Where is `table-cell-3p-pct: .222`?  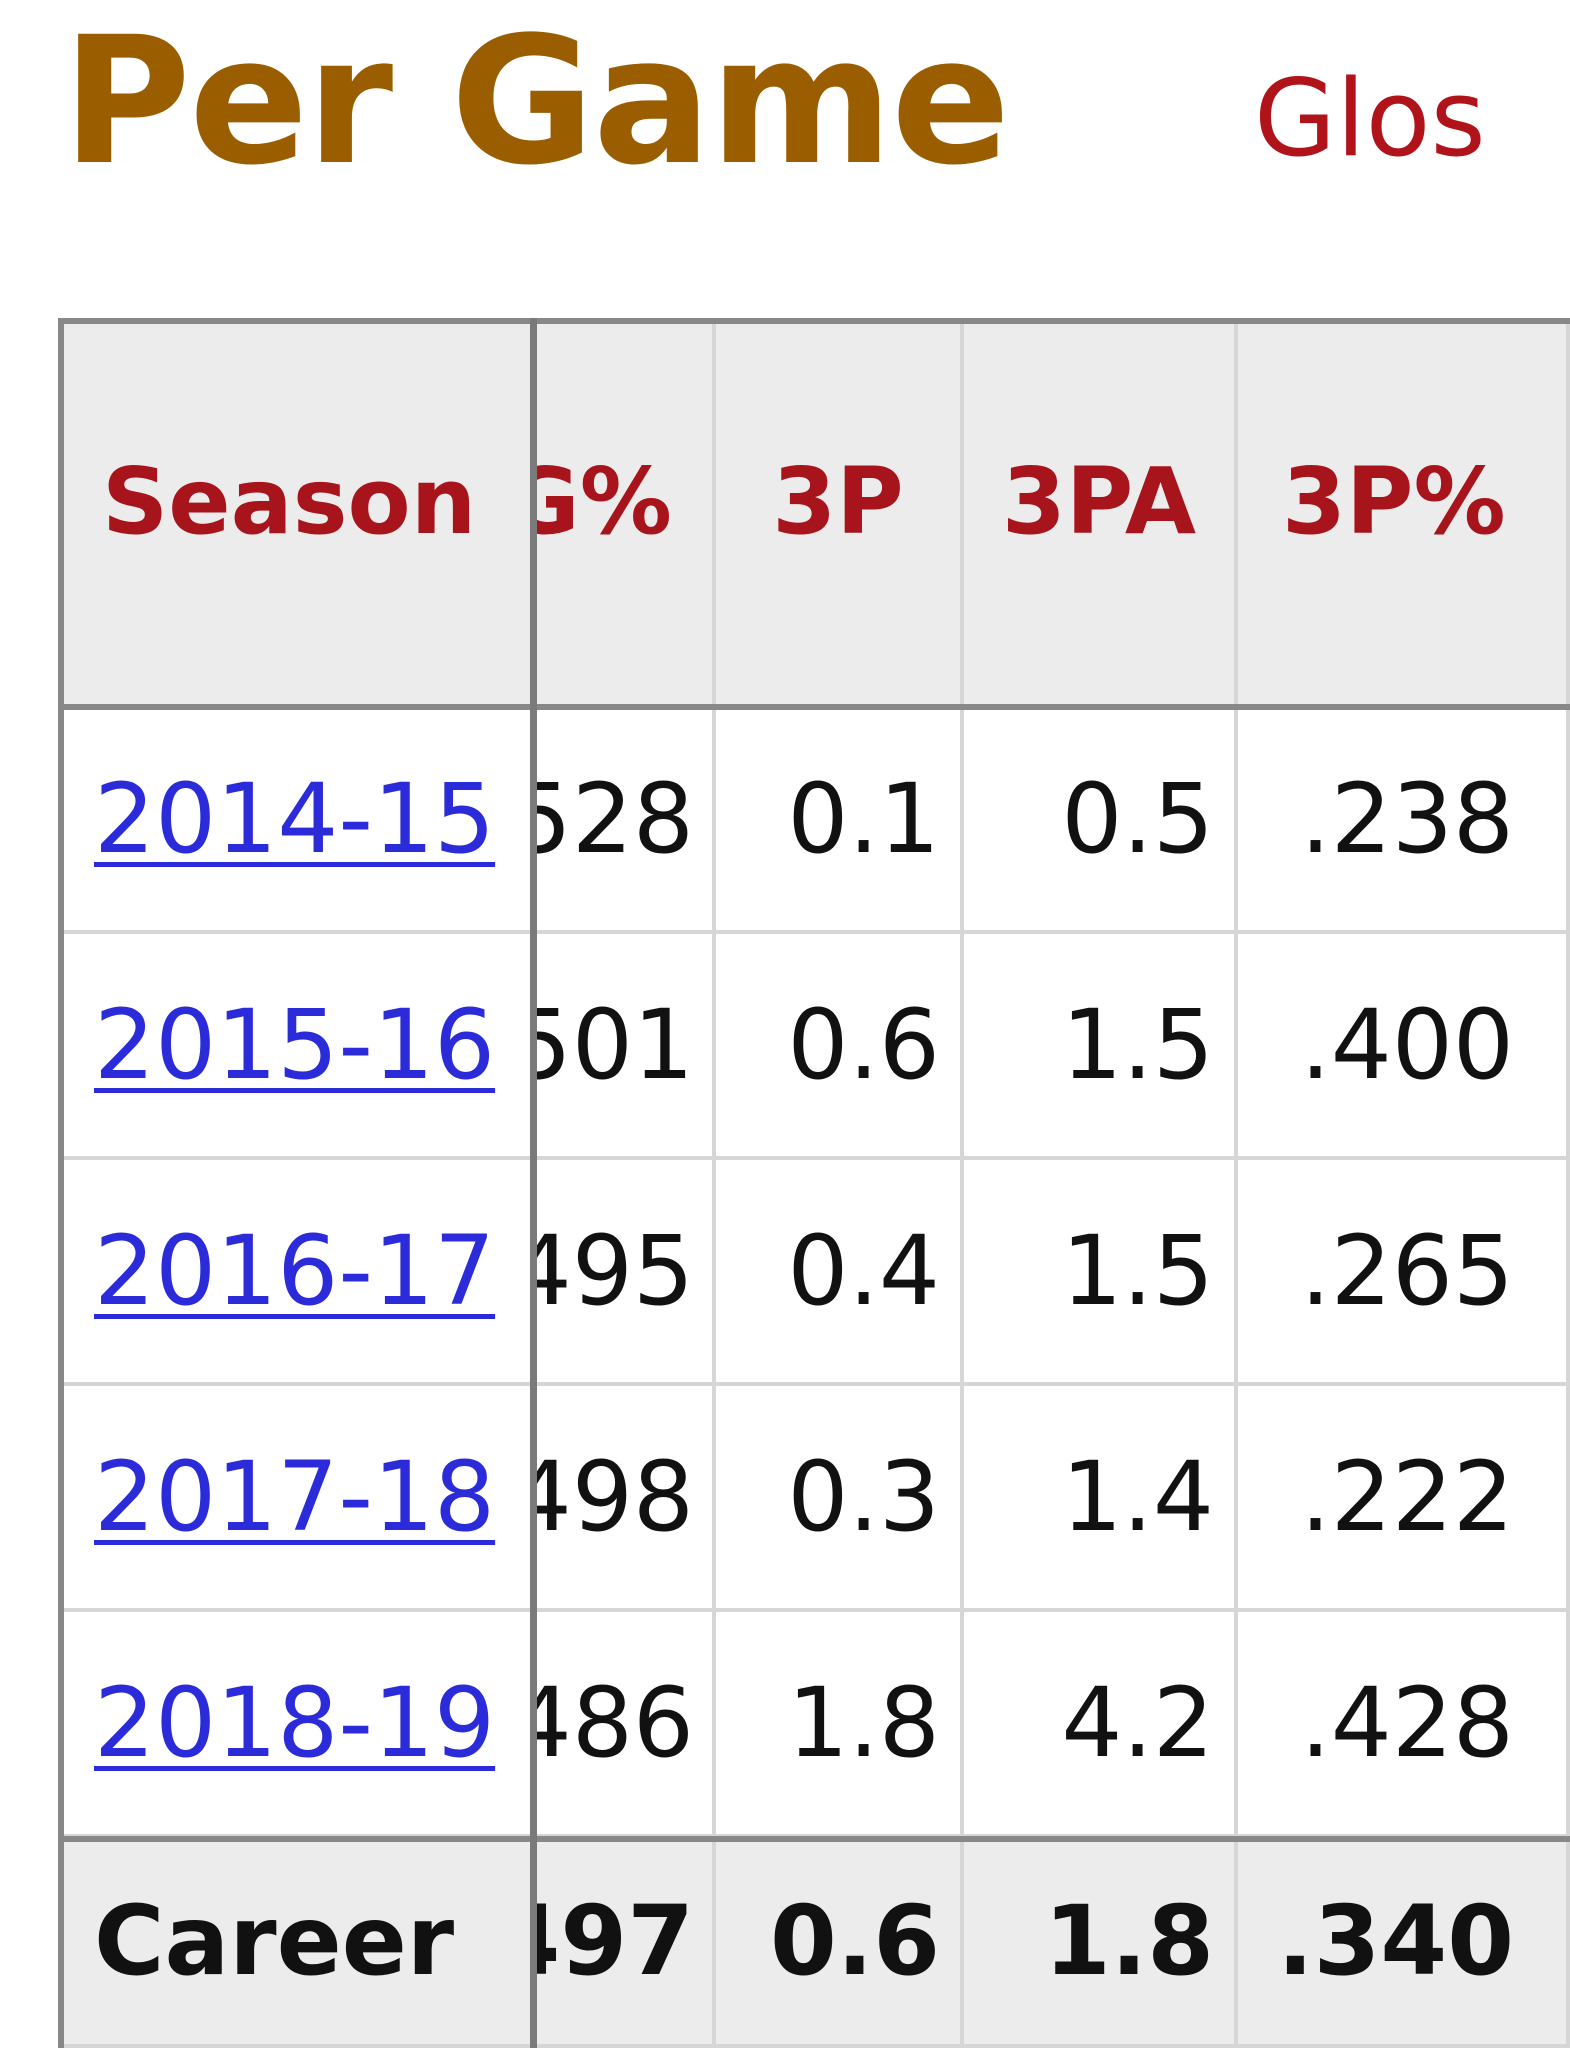 table-cell-3p-pct: .222 is located at coordinates (1404, 1499).